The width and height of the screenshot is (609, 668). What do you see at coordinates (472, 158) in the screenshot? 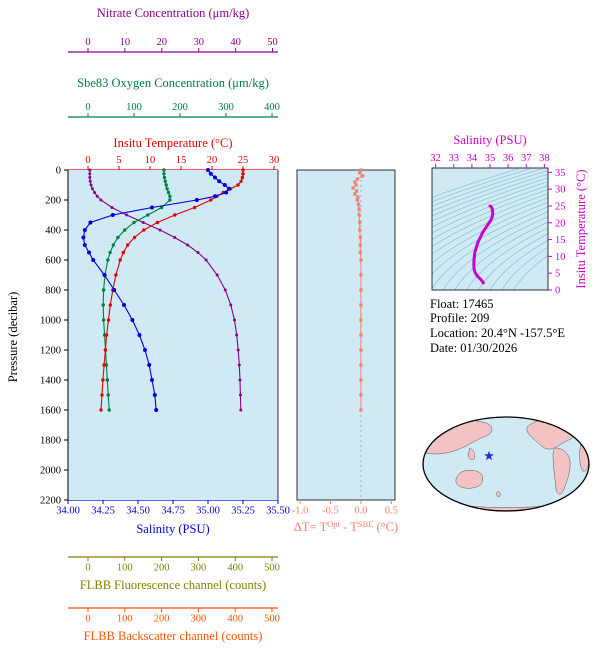
I see `ts-sal-tick-label: 34` at bounding box center [472, 158].